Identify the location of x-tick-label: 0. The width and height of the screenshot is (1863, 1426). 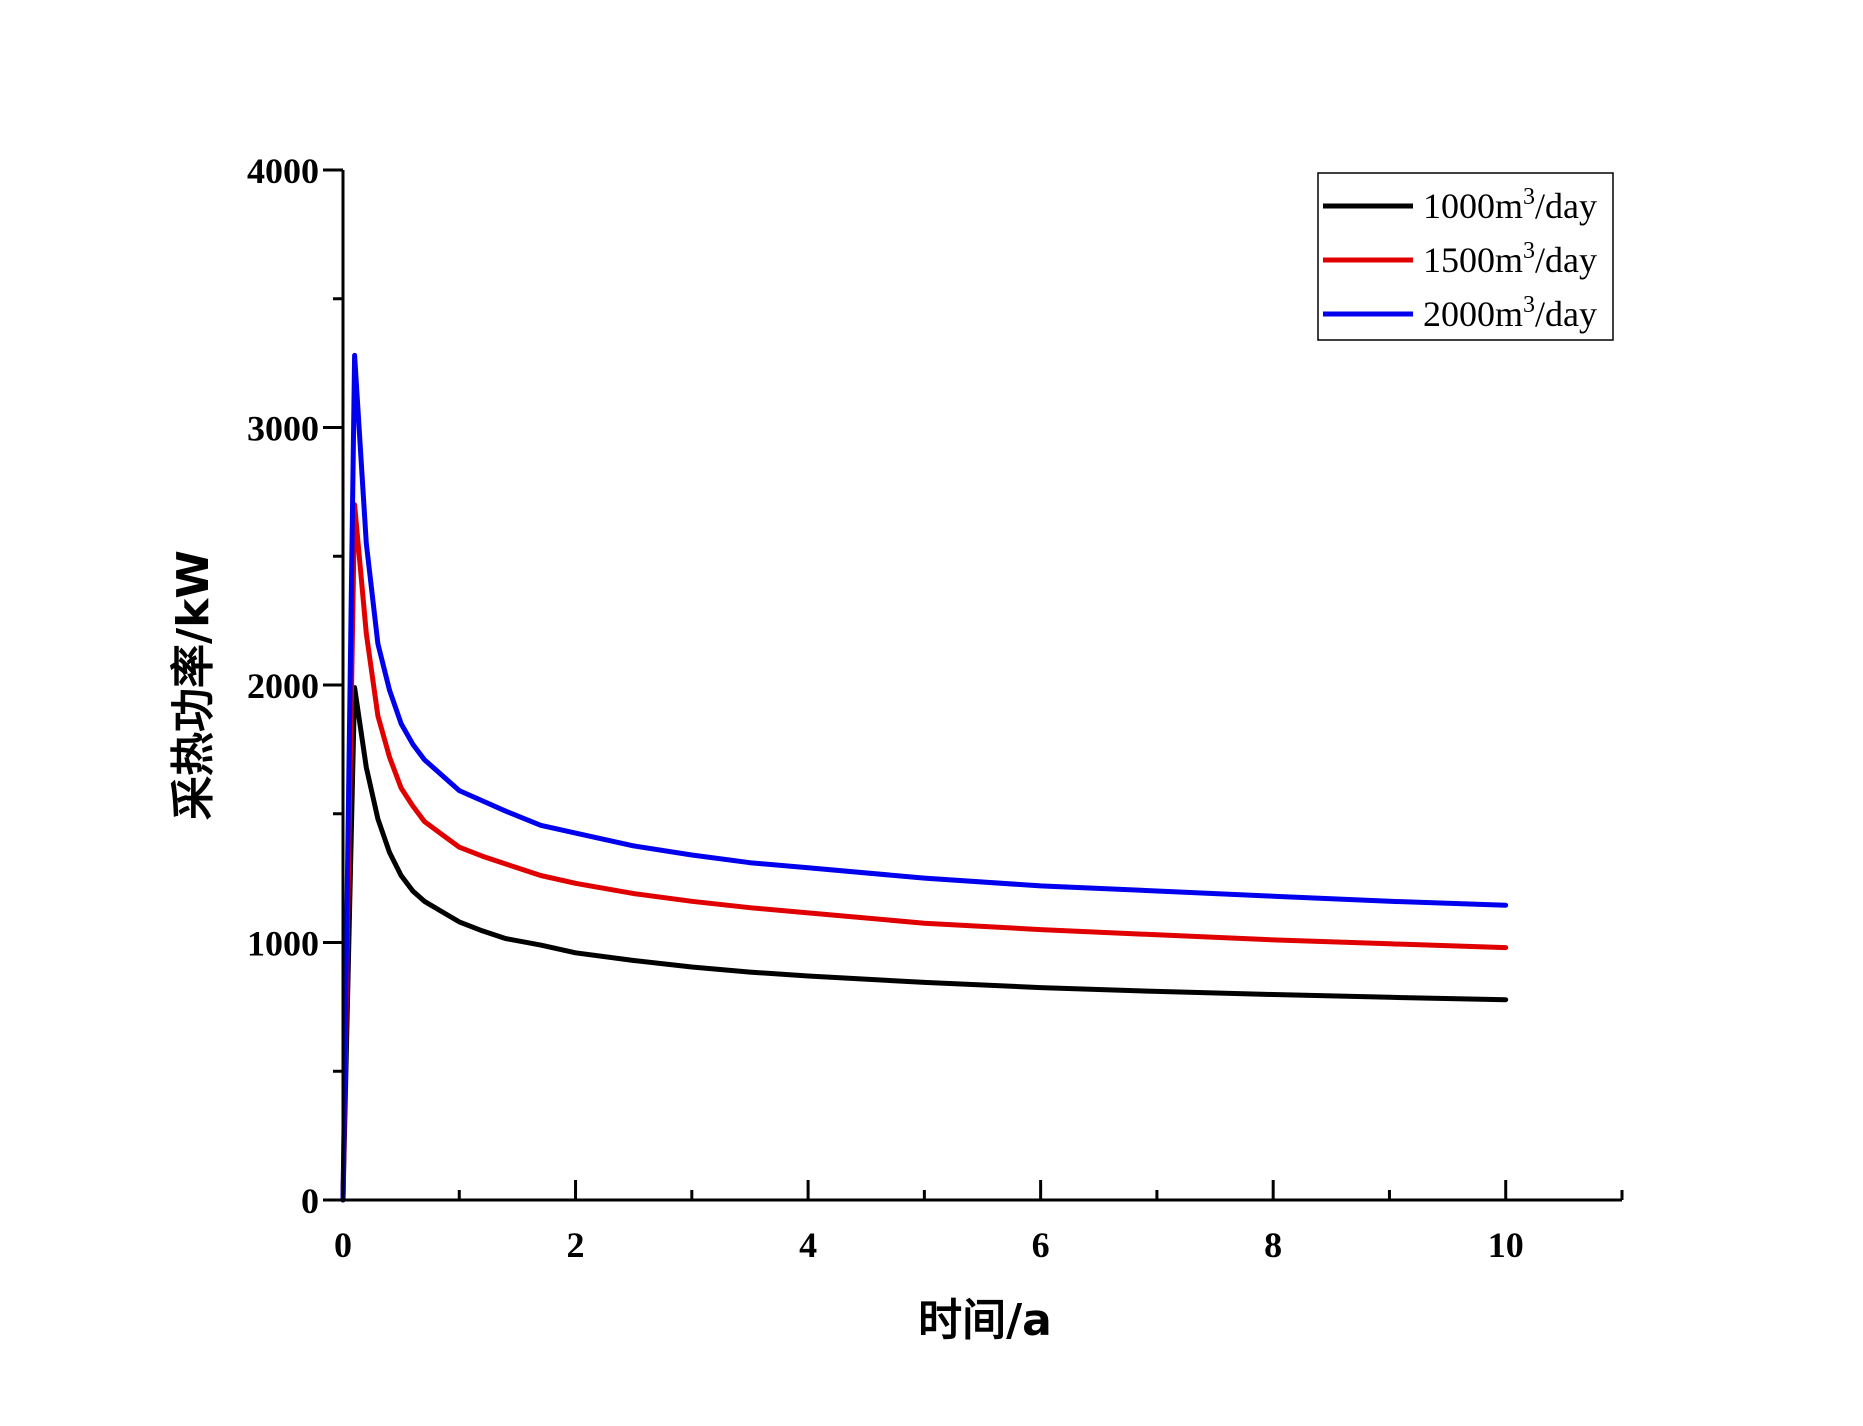
(343, 1245).